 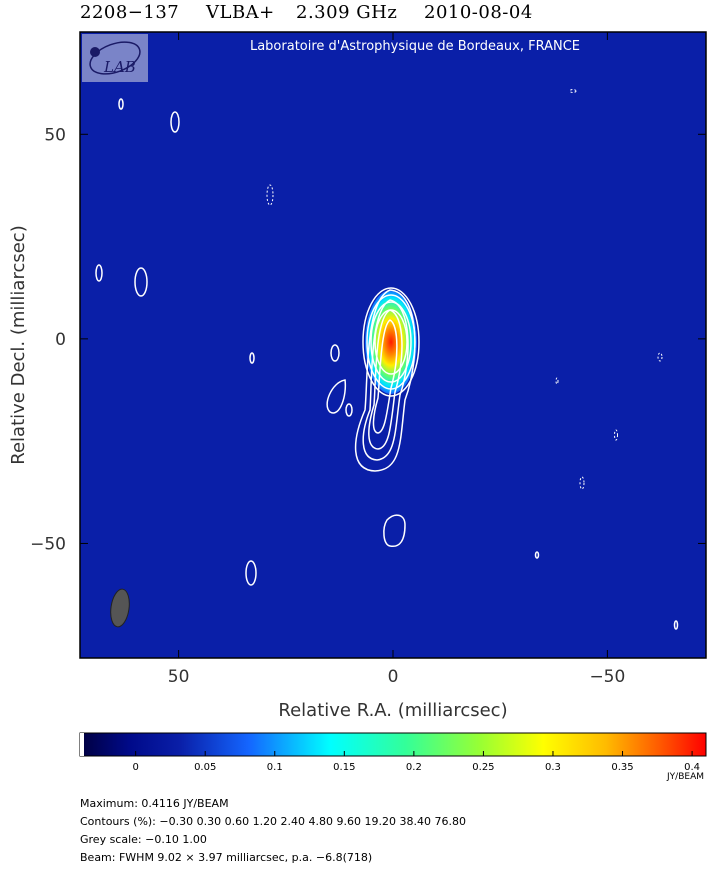 I want to click on colorbar-tick-label: 0.2, so click(x=414, y=767).